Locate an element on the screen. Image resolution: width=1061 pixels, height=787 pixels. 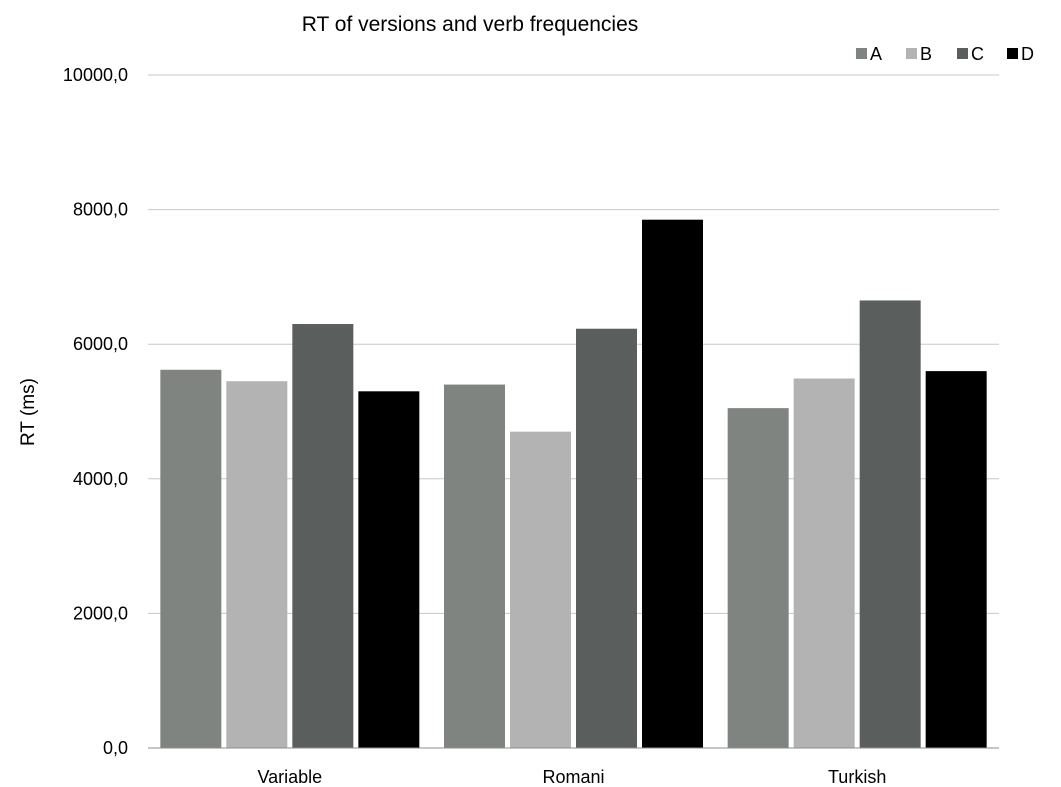
y-axis-title: RT (ms) is located at coordinates (28, 412).